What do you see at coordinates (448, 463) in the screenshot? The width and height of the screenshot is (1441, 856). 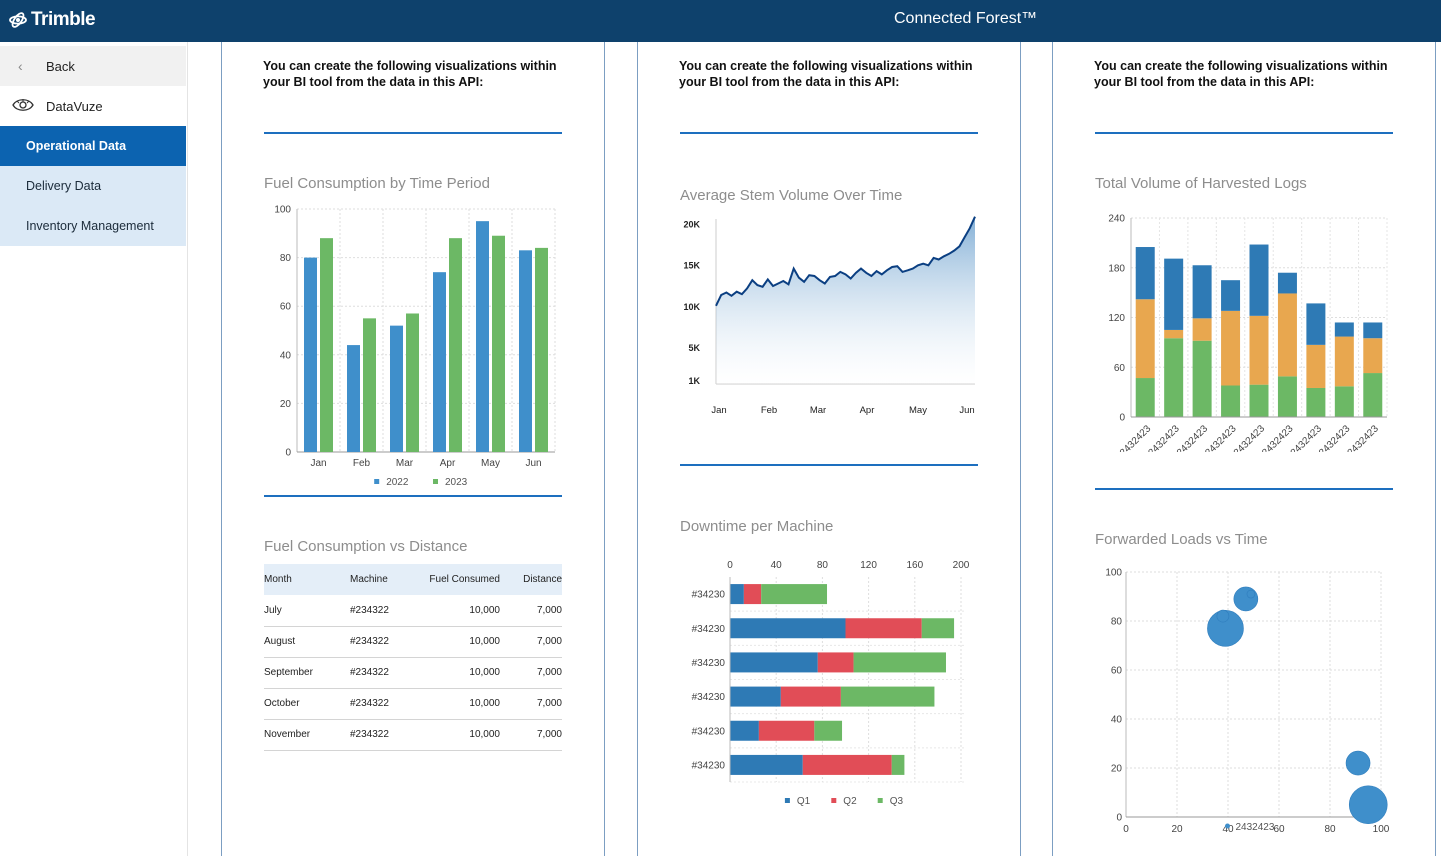 I see `x-tick-label: Apr` at bounding box center [448, 463].